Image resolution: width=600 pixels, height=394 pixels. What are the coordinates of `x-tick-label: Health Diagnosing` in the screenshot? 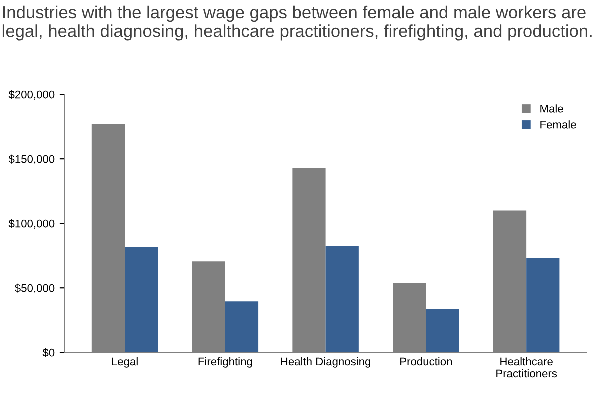 It's located at (325, 362).